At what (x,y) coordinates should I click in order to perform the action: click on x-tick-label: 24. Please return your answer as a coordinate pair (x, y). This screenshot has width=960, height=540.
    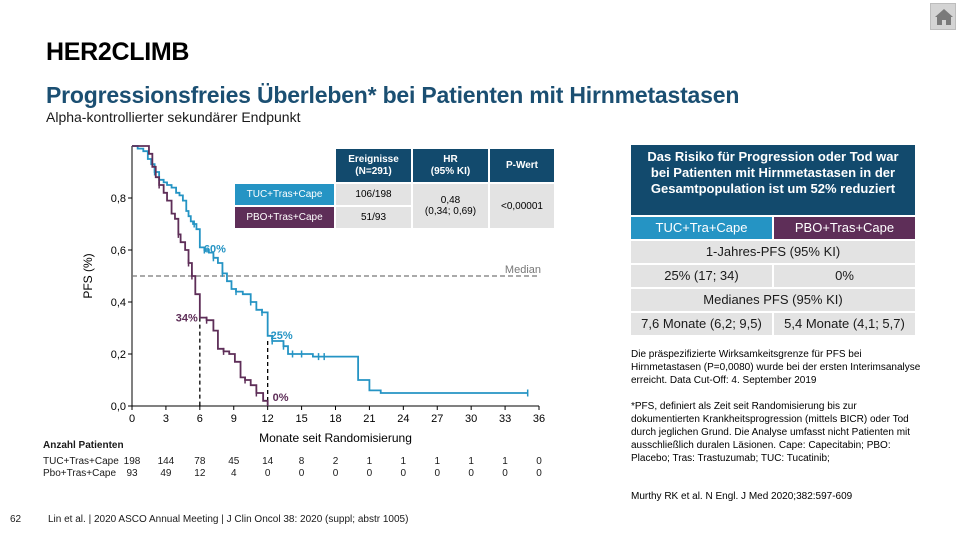
    Looking at the image, I should click on (403, 419).